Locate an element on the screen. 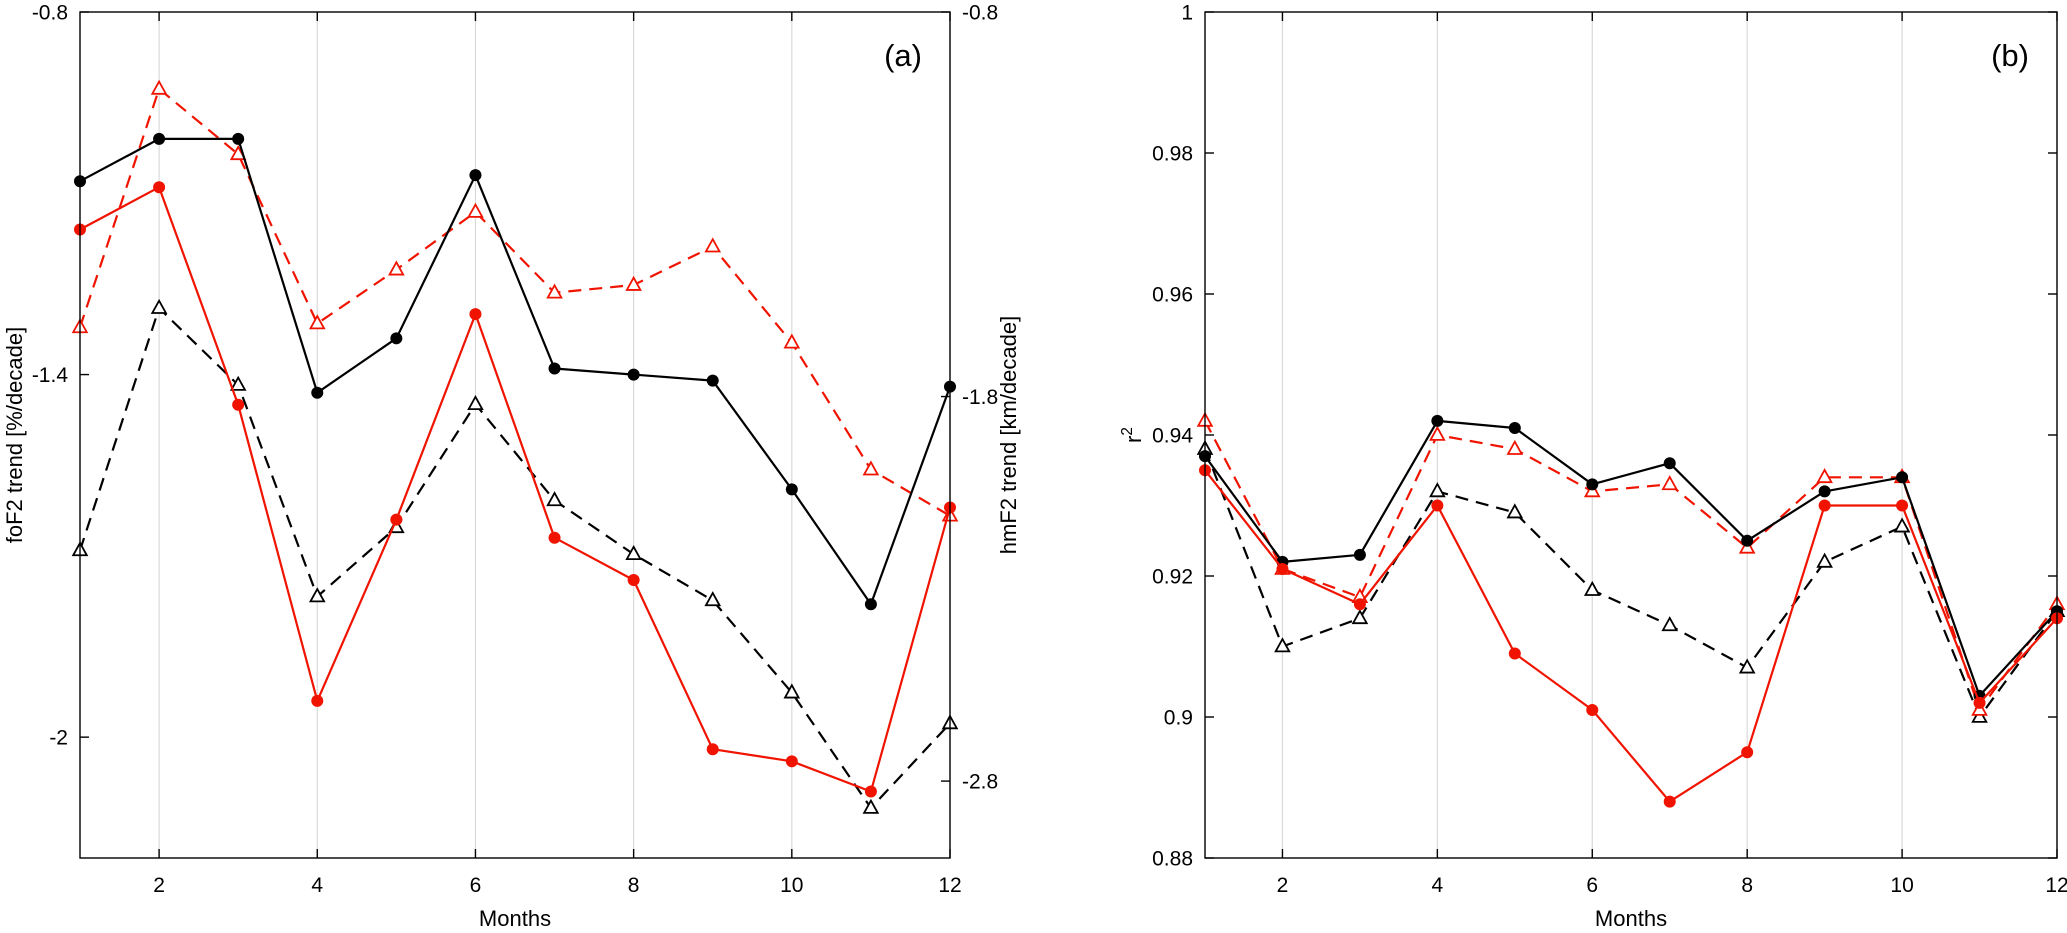 Image resolution: width=2067 pixels, height=933 pixels. y-tick-label-left: 0.88 is located at coordinates (1172, 858).